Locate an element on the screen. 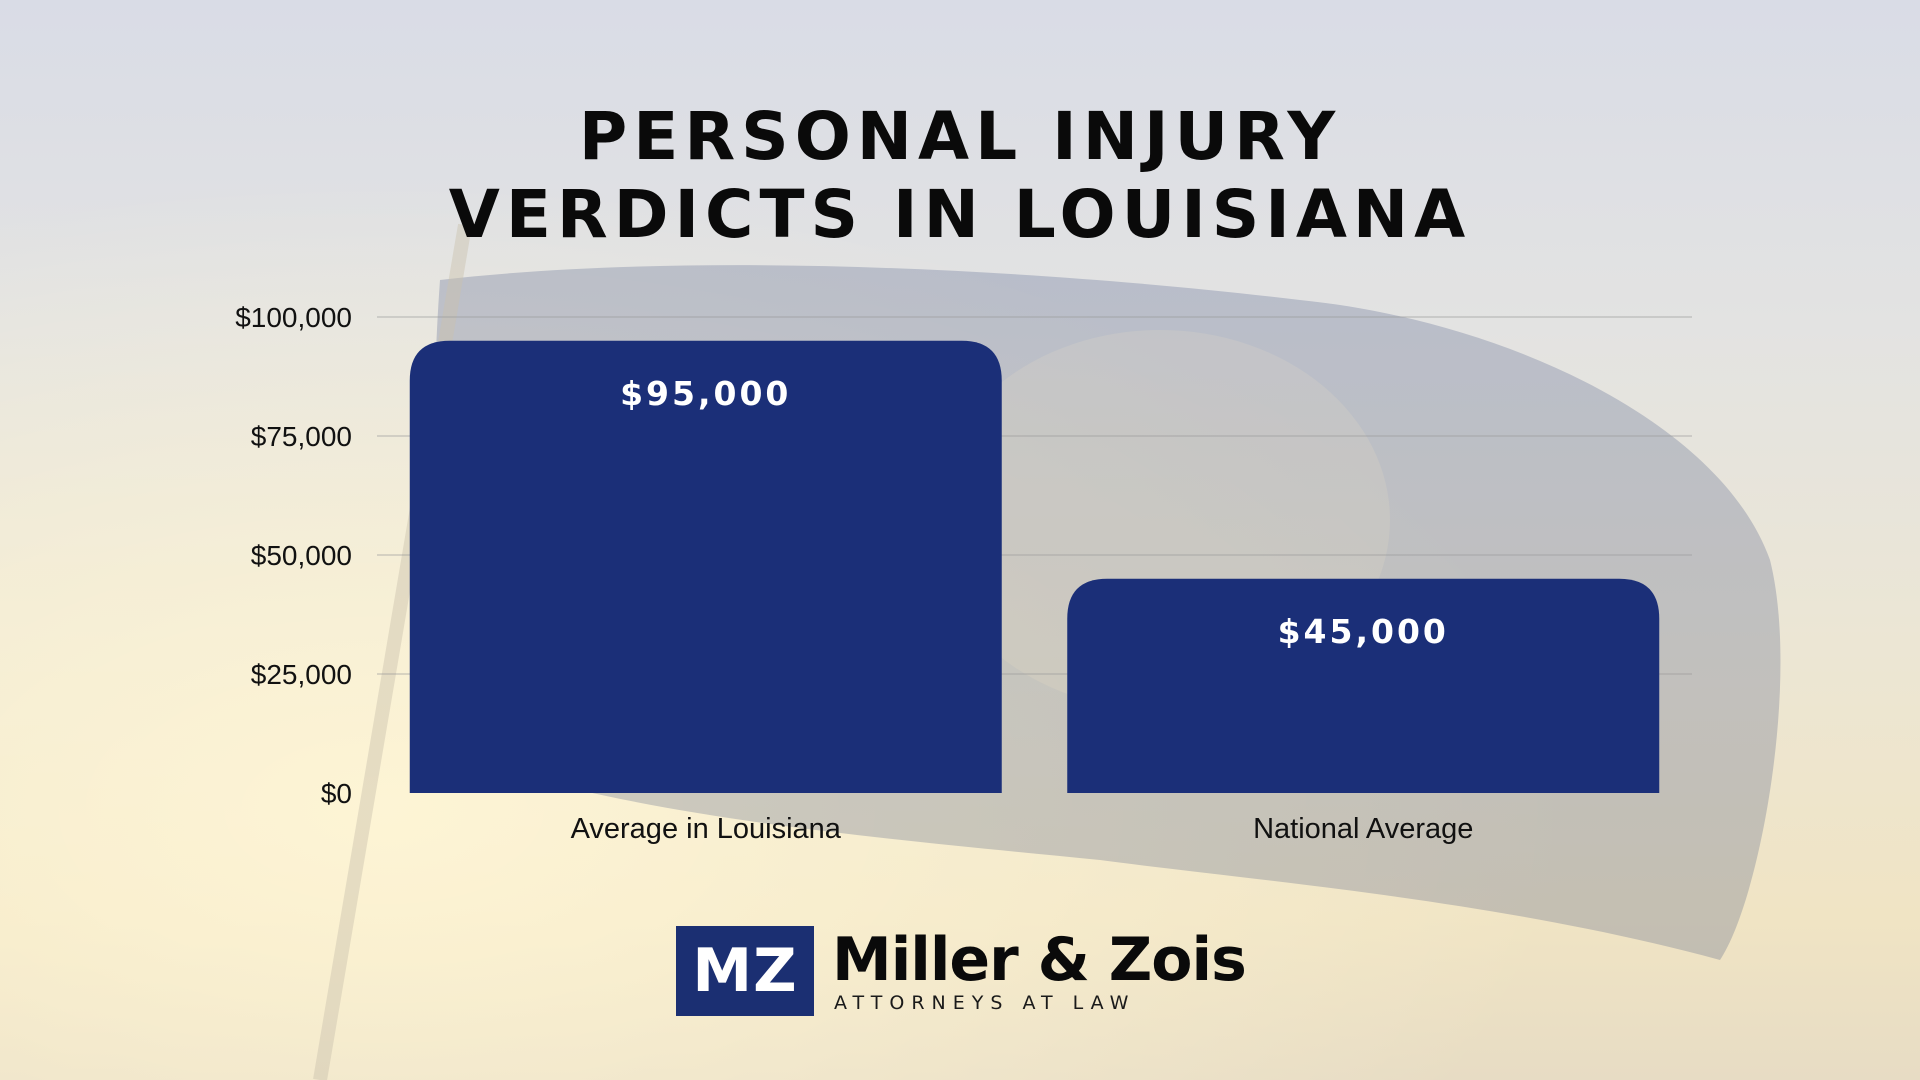  logo-mark: MZ is located at coordinates (745, 971).